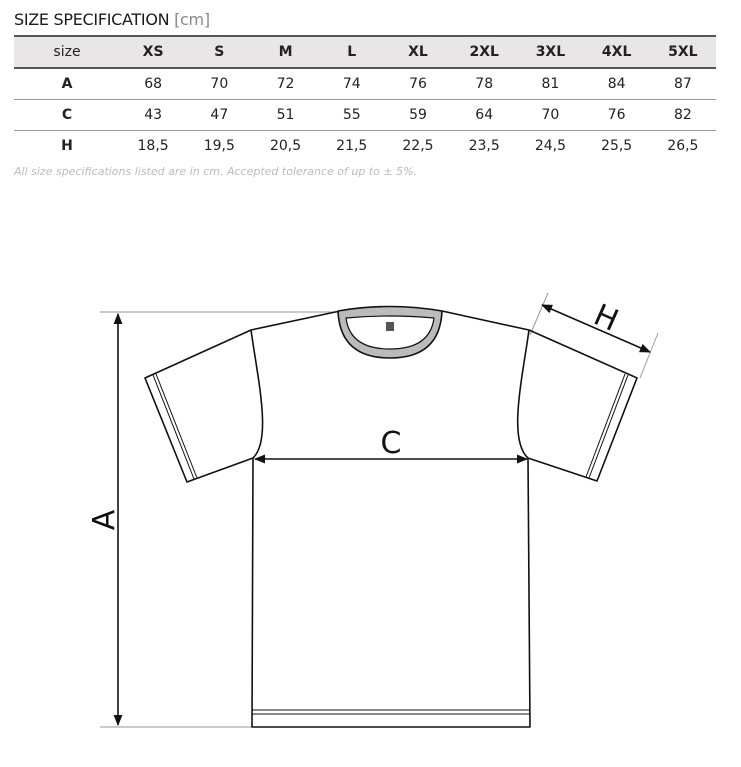 Image resolution: width=741 pixels, height=767 pixels. I want to click on row-label: H, so click(67, 146).